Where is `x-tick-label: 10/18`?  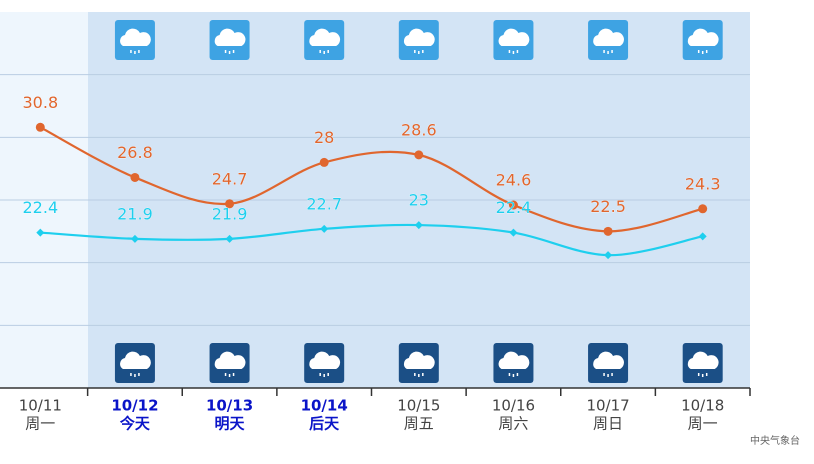
x-tick-label: 10/18 is located at coordinates (702, 406).